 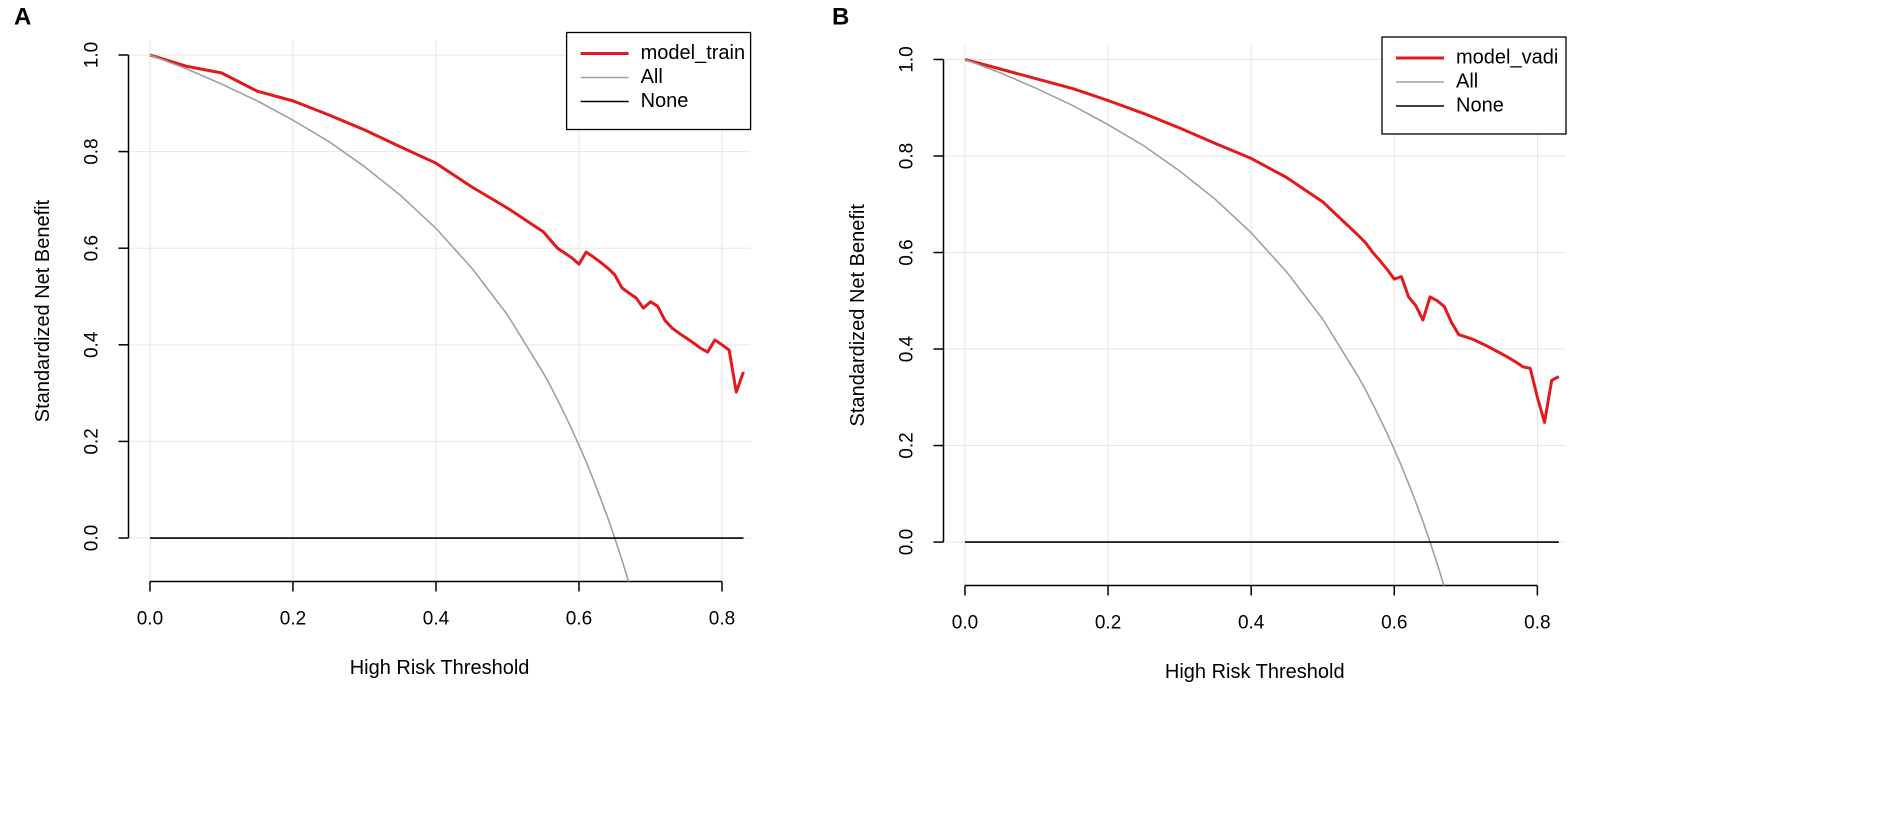 I want to click on legend-label: model_train, so click(x=693, y=53).